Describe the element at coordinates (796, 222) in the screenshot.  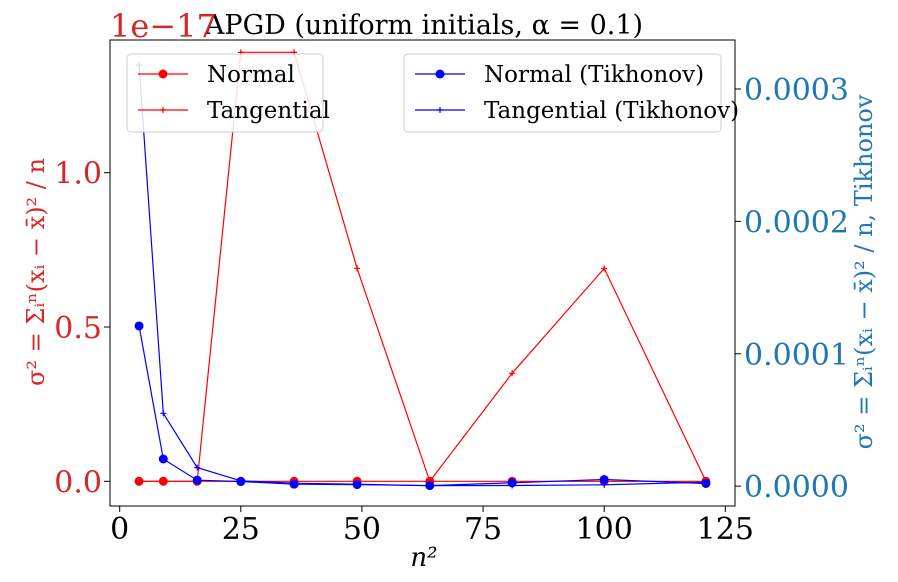
I see `right-y-tick-label: 0.0002` at that location.